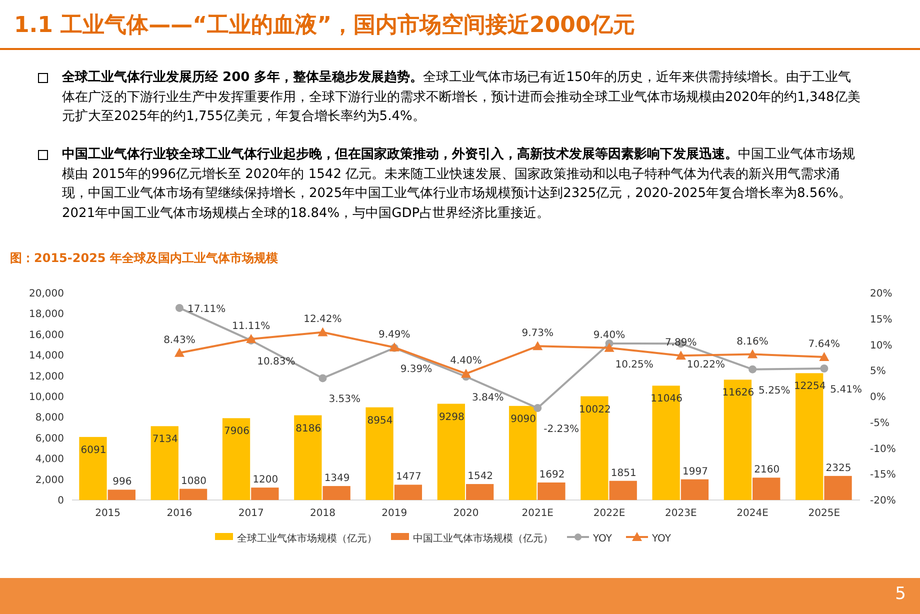  What do you see at coordinates (878, 397) in the screenshot?
I see `y2-tick-label: 0%` at bounding box center [878, 397].